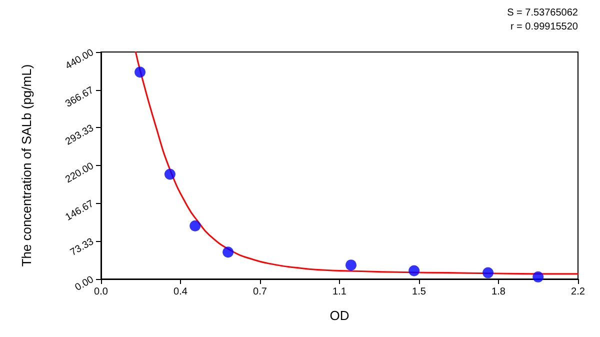  I want to click on x-tick-label: 1.8, so click(499, 292).